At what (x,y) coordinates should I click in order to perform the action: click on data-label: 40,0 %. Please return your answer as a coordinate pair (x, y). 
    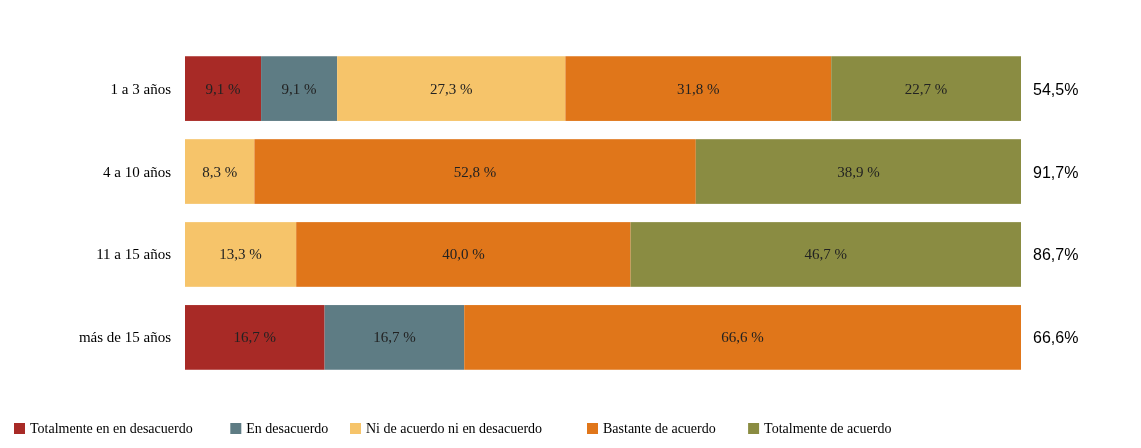
    Looking at the image, I should click on (463, 254).